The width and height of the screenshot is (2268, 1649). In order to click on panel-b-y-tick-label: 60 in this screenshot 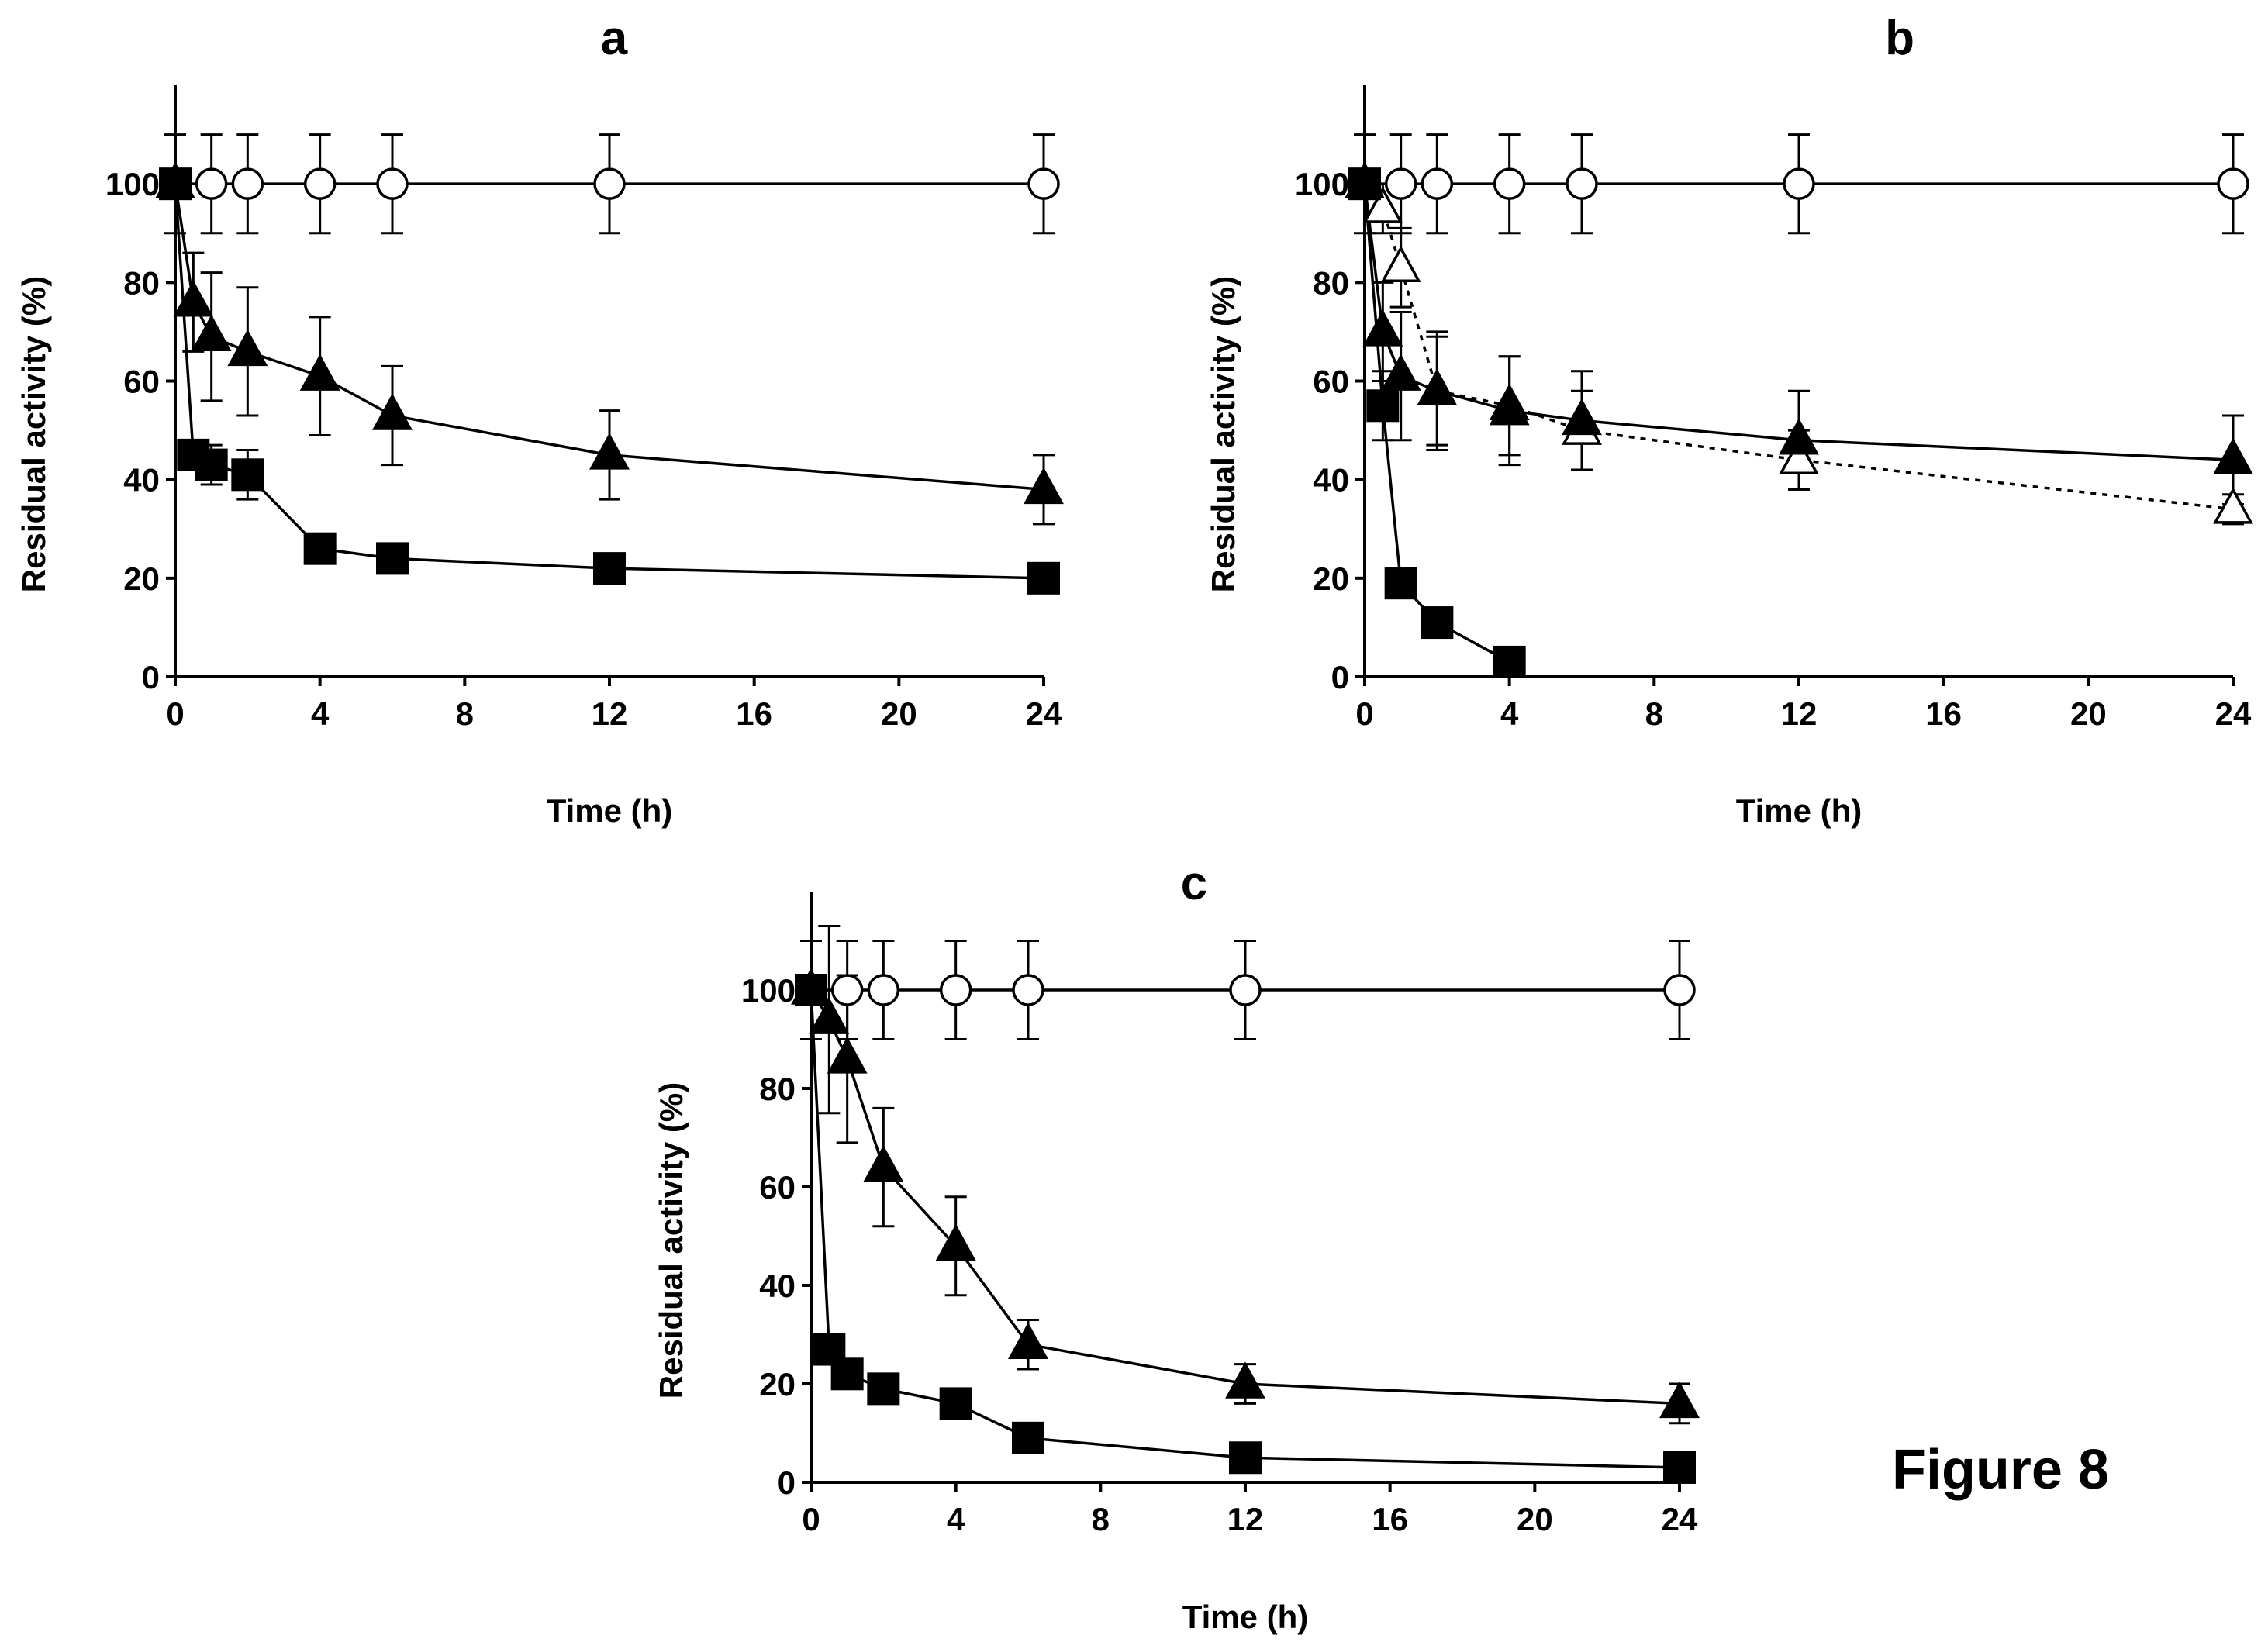, I will do `click(1331, 382)`.